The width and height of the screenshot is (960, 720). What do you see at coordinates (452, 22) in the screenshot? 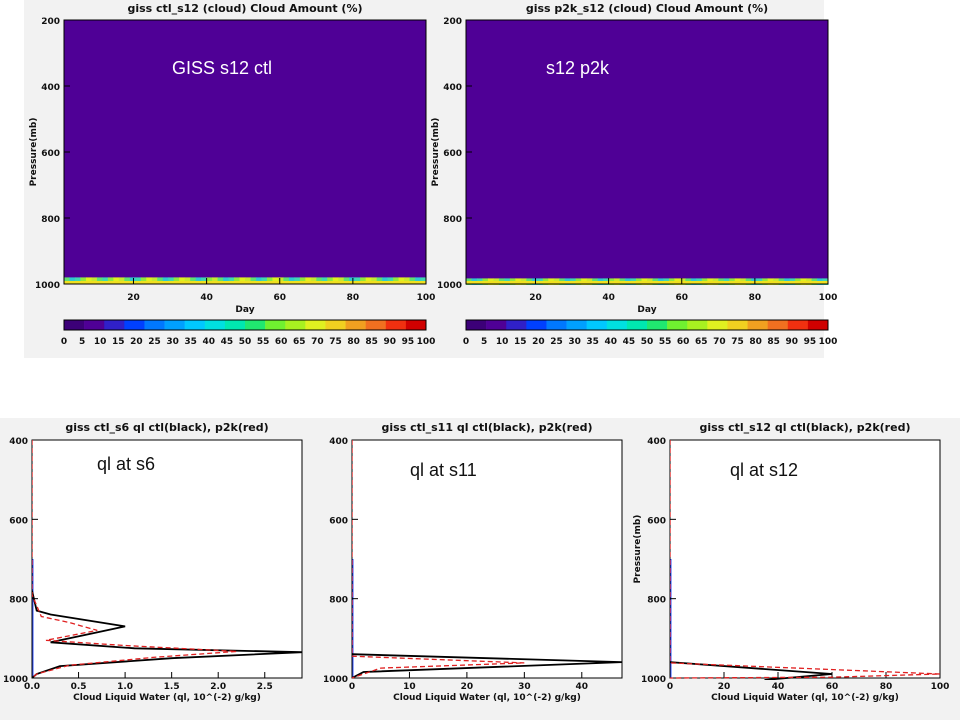
I see `y-tick-label: 200` at bounding box center [452, 22].